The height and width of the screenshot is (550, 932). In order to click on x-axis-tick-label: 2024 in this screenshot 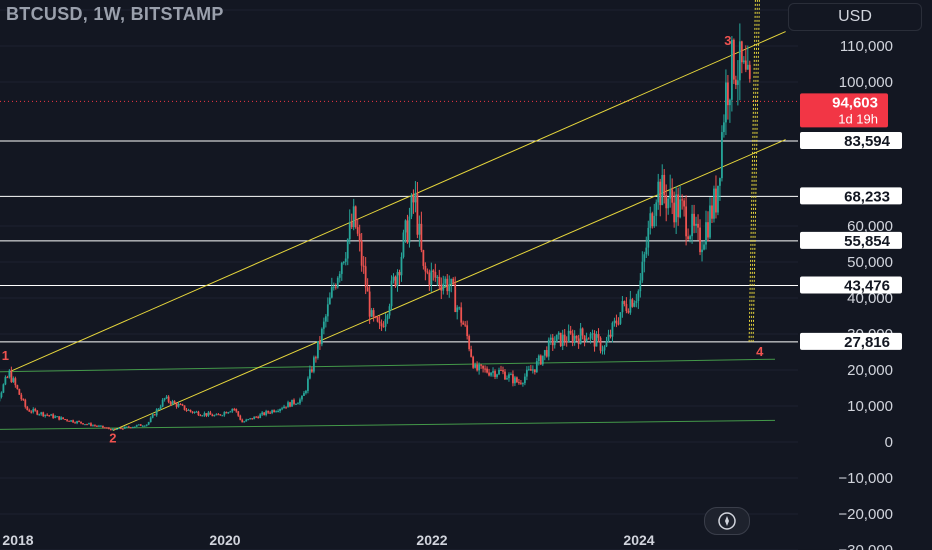, I will do `click(638, 540)`.